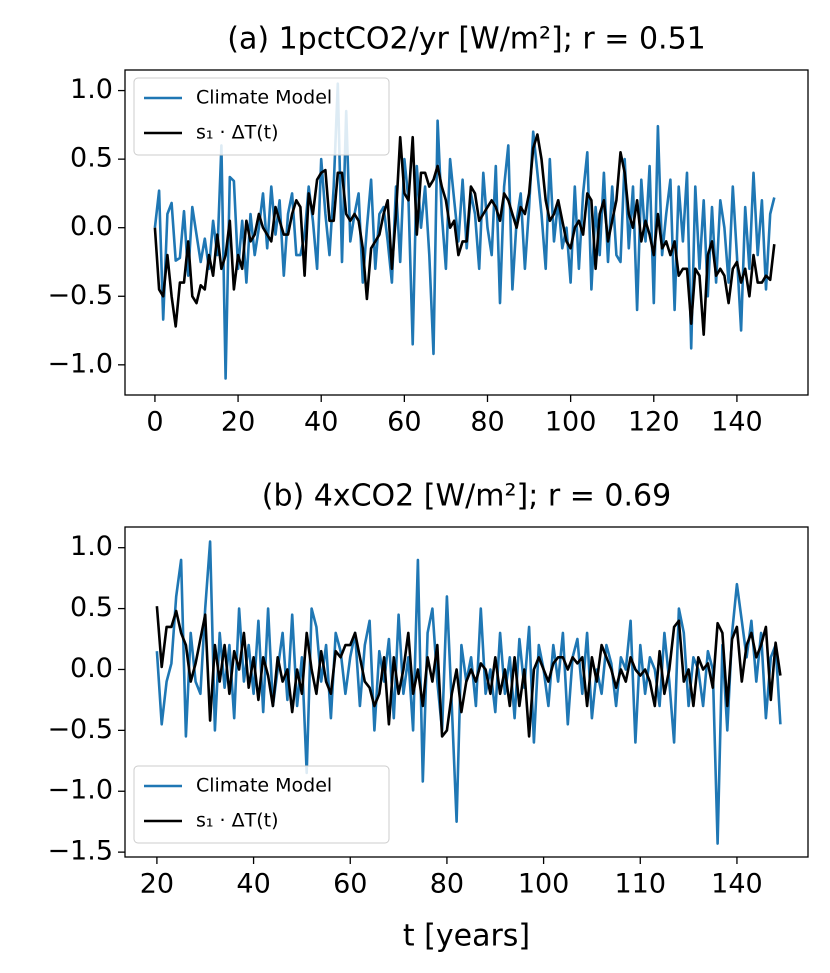 This screenshot has width=830, height=973. Describe the element at coordinates (80, 851) in the screenshot. I see `y-tick-label: −1.5` at that location.